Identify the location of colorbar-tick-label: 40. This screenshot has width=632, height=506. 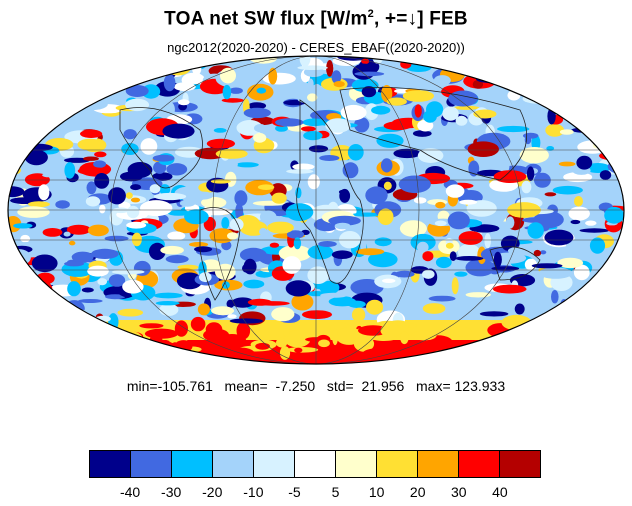
(500, 492).